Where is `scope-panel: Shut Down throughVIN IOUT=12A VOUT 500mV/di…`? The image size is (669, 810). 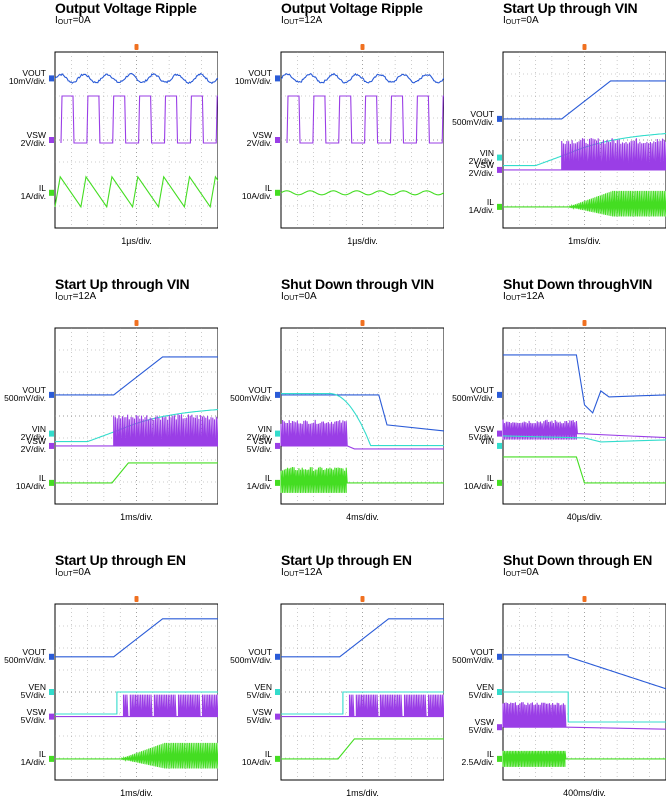 scope-panel: Shut Down throughVIN IOUT=12A VOUT 500mV/di… is located at coordinates (557, 405).